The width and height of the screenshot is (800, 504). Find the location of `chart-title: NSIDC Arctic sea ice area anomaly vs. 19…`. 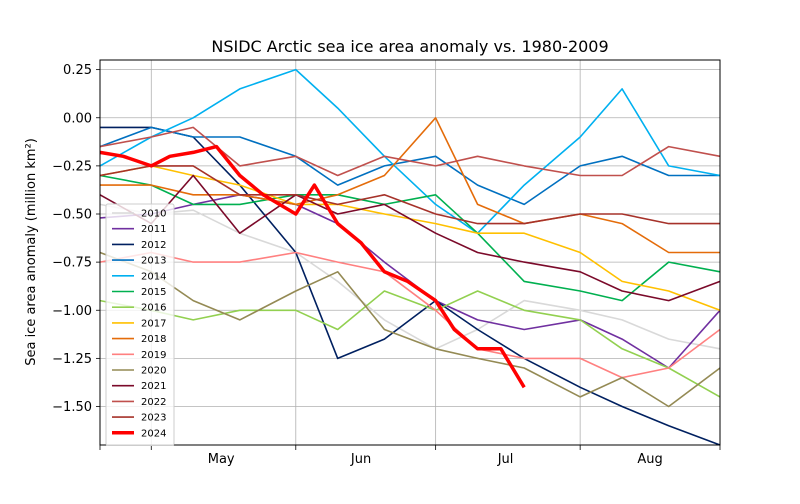

chart-title: NSIDC Arctic sea ice area anomaly vs. 19… is located at coordinates (409, 46).